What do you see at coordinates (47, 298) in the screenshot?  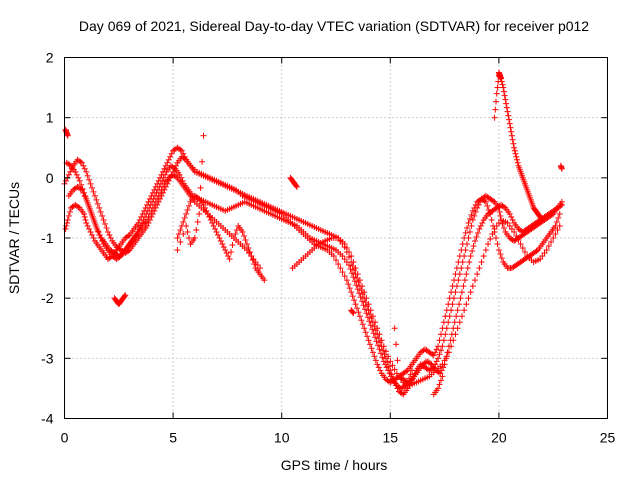 I see `y-tick-label: -2` at bounding box center [47, 298].